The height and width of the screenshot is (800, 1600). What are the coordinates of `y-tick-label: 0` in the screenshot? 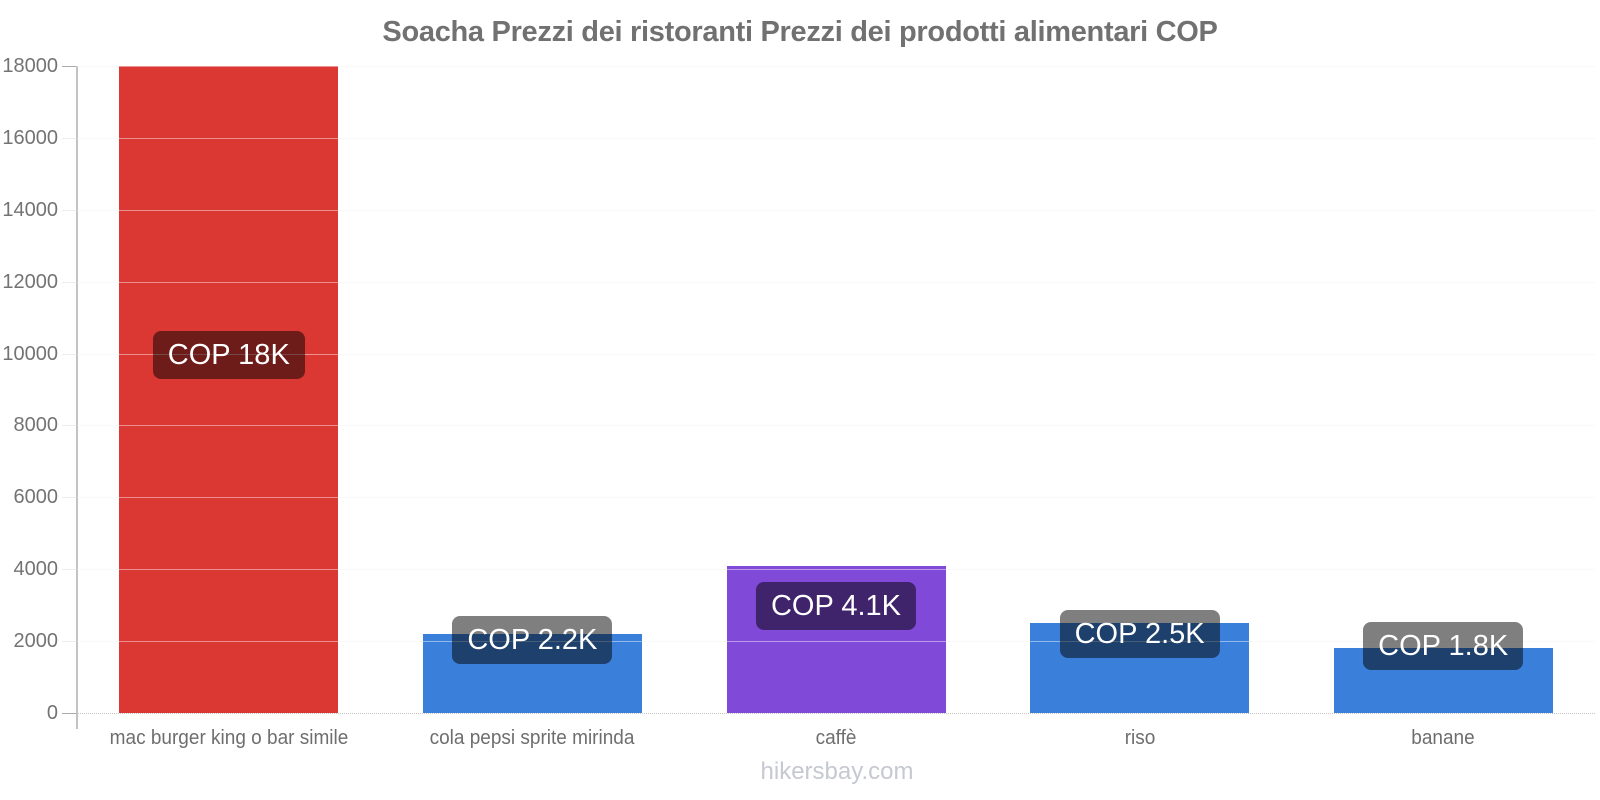 It's located at (52, 713).